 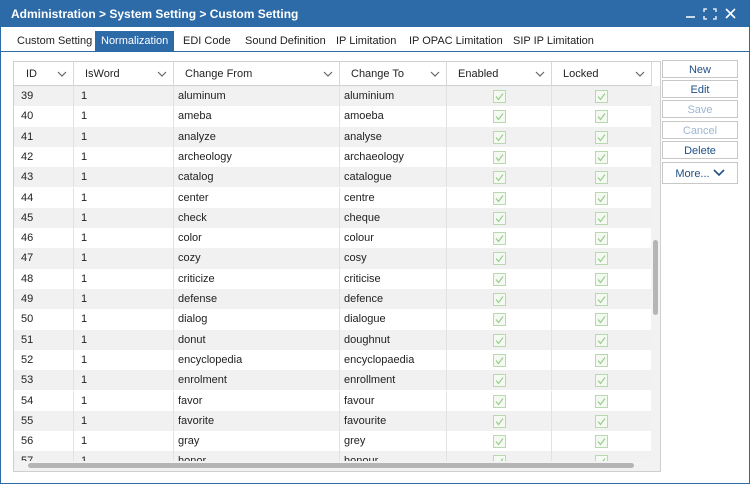 I want to click on cell: 43, so click(x=44, y=177).